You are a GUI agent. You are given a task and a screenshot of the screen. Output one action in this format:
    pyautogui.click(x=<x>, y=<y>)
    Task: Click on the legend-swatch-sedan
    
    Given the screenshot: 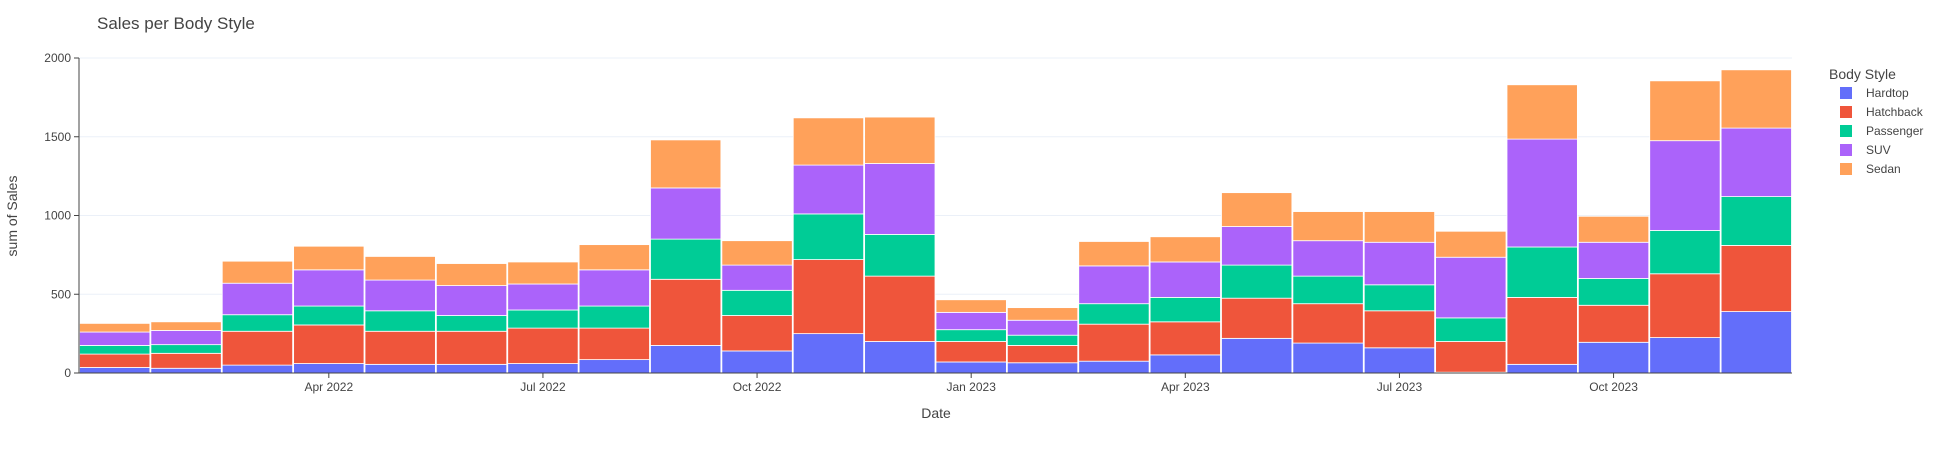 What is the action you would take?
    pyautogui.click(x=1846, y=169)
    